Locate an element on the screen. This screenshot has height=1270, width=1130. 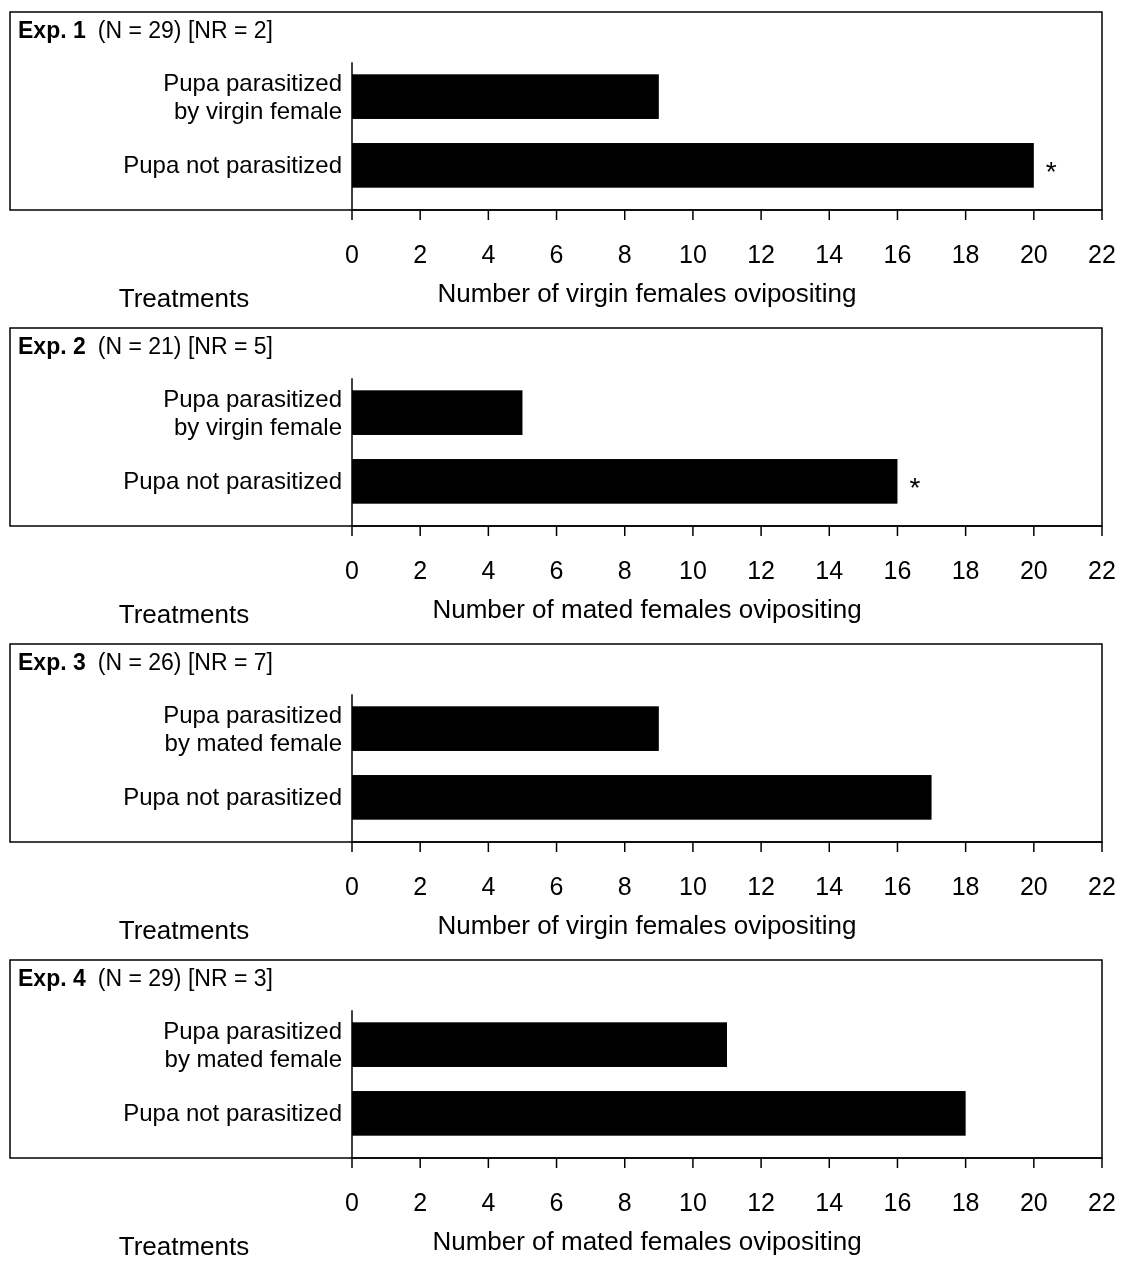
chart-subtitle: (N = 21) [NR = 5] is located at coordinates (185, 346).